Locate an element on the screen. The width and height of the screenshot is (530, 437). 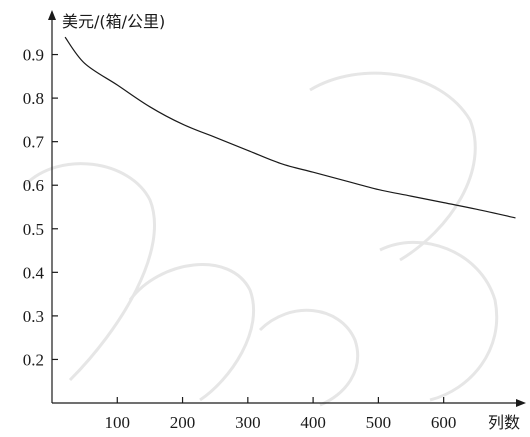
y-tick-label: 0.3 is located at coordinates (33, 316).